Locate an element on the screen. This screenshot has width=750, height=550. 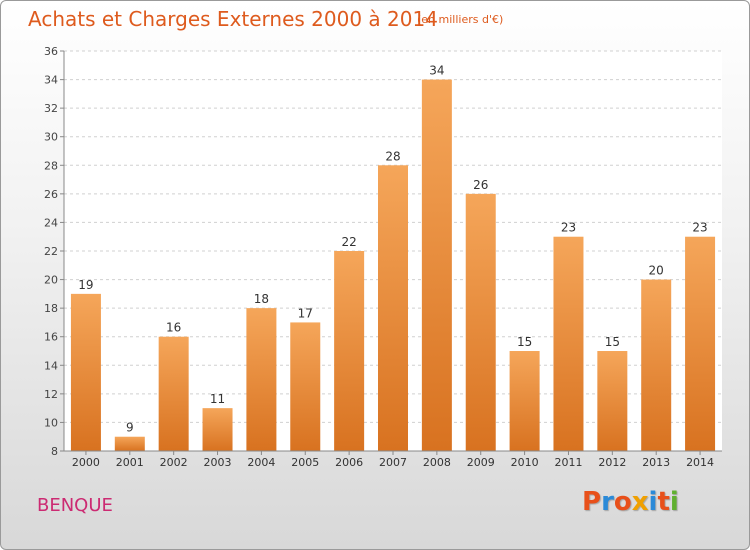
proxiti-logo: Proxiti is located at coordinates (630, 502).